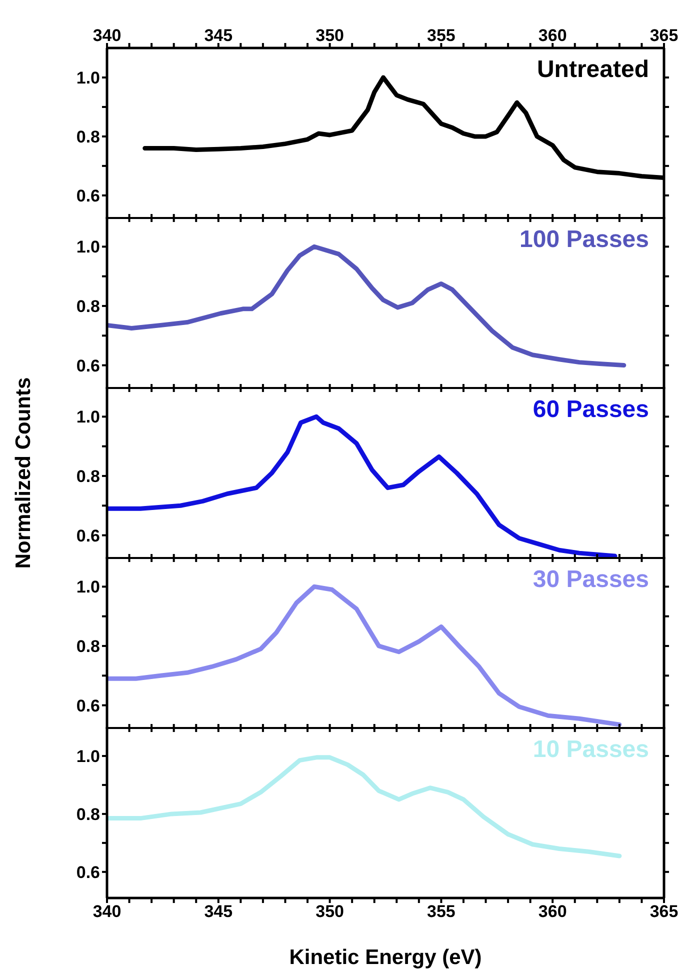 Image resolution: width=689 pixels, height=979 pixels. Describe the element at coordinates (441, 912) in the screenshot. I see `x-tick-label: 355` at that location.